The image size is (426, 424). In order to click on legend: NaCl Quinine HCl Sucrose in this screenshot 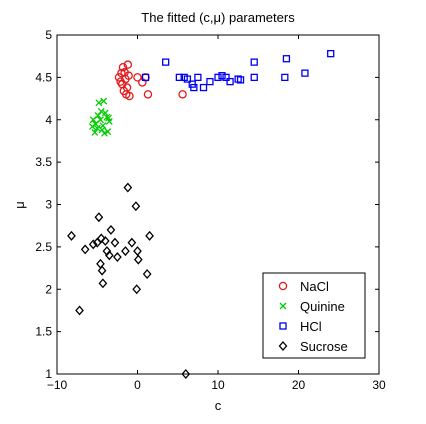, I will do `click(314, 315)`.